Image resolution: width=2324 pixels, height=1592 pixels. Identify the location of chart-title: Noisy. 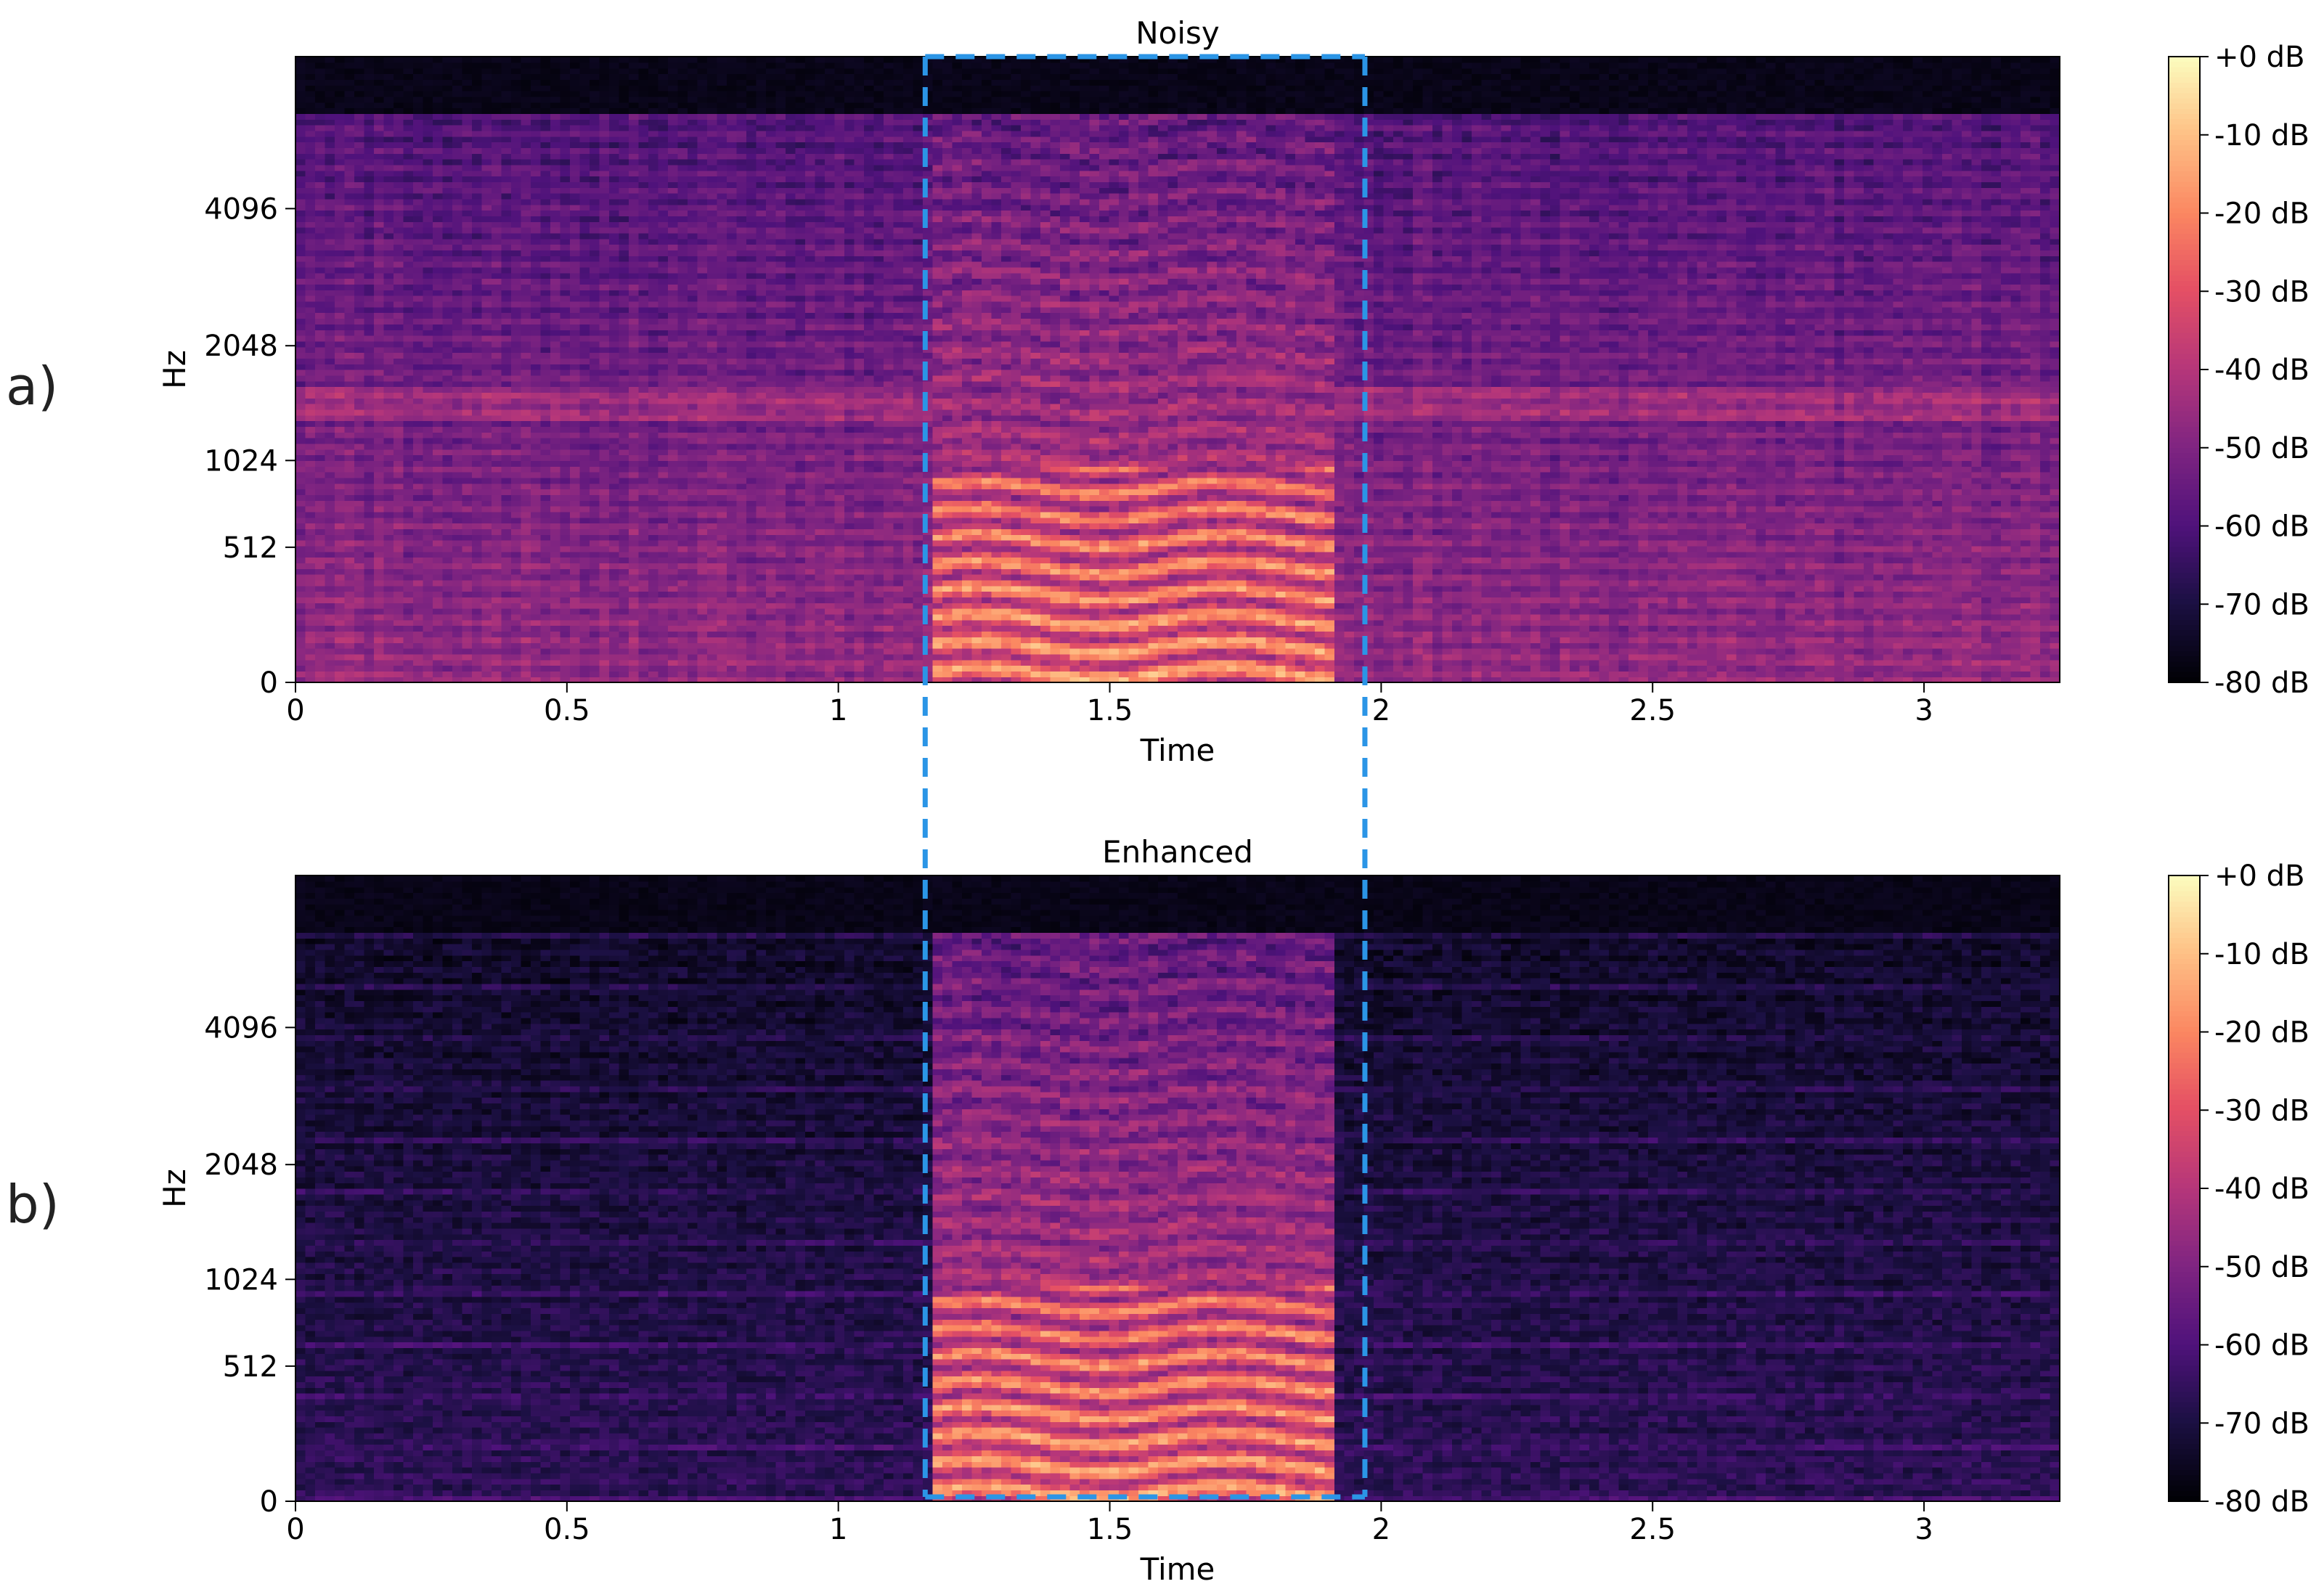
(1178, 33).